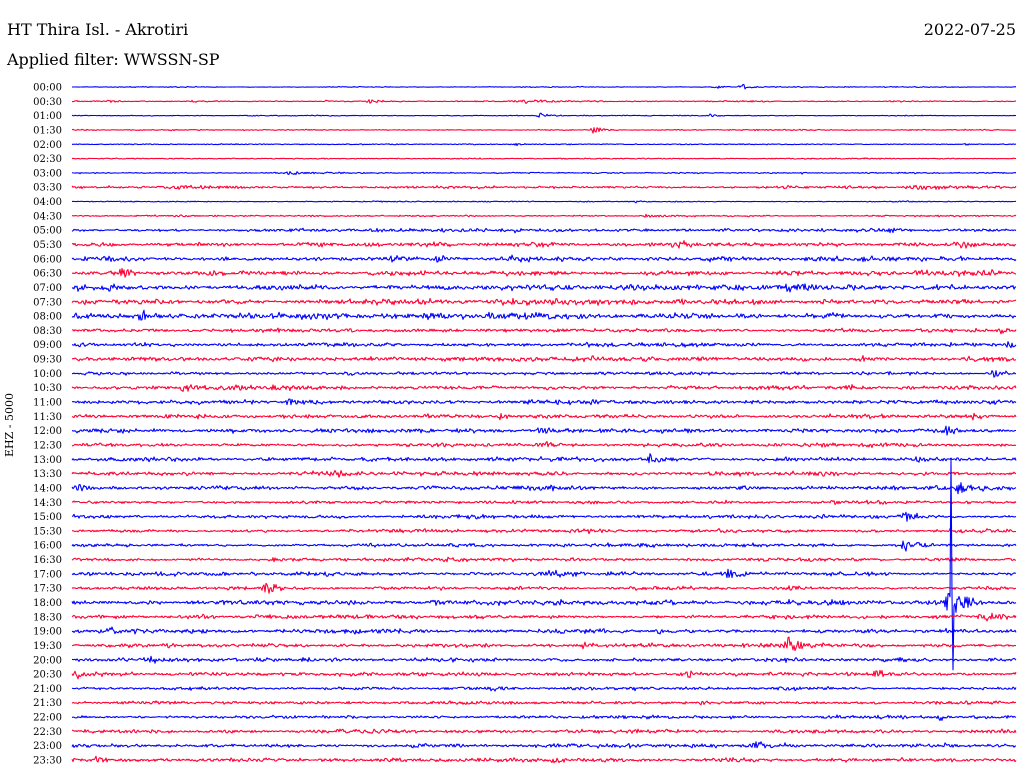  I want to click on row-label-23-30: 23:30, so click(47, 761).